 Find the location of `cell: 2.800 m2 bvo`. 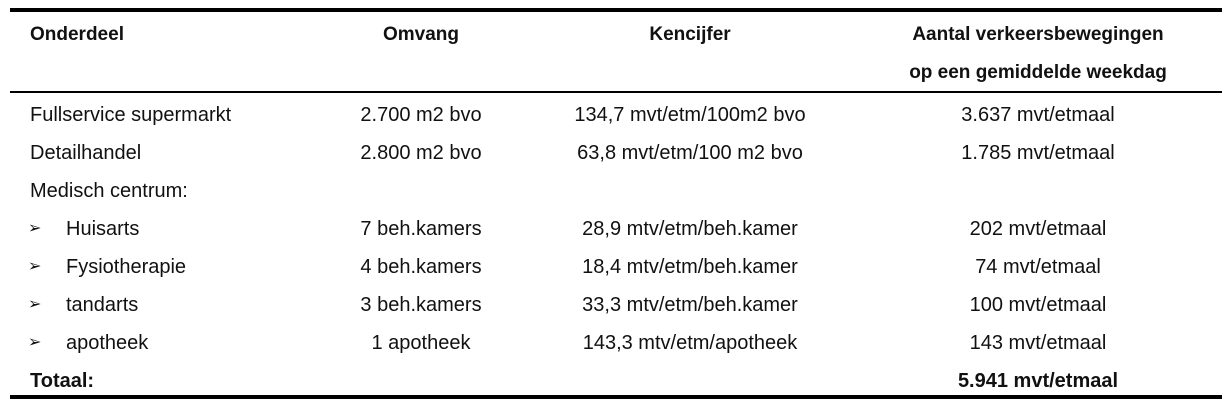

cell: 2.800 m2 bvo is located at coordinates (421, 153).